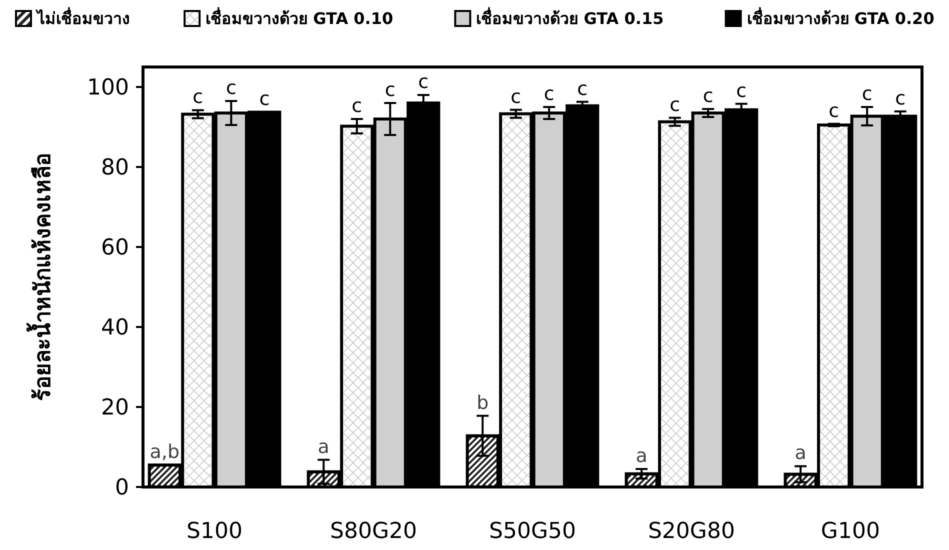  What do you see at coordinates (115, 328) in the screenshot?
I see `y-tick-label: 40` at bounding box center [115, 328].